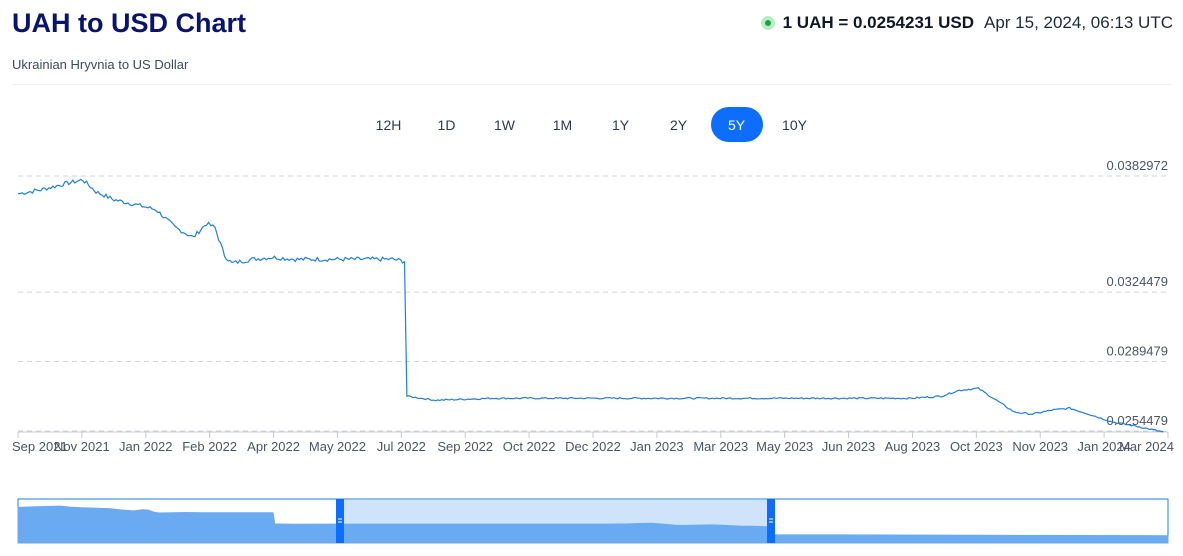  What do you see at coordinates (1104, 446) in the screenshot?
I see `x-tick-label: Jan 2024` at bounding box center [1104, 446].